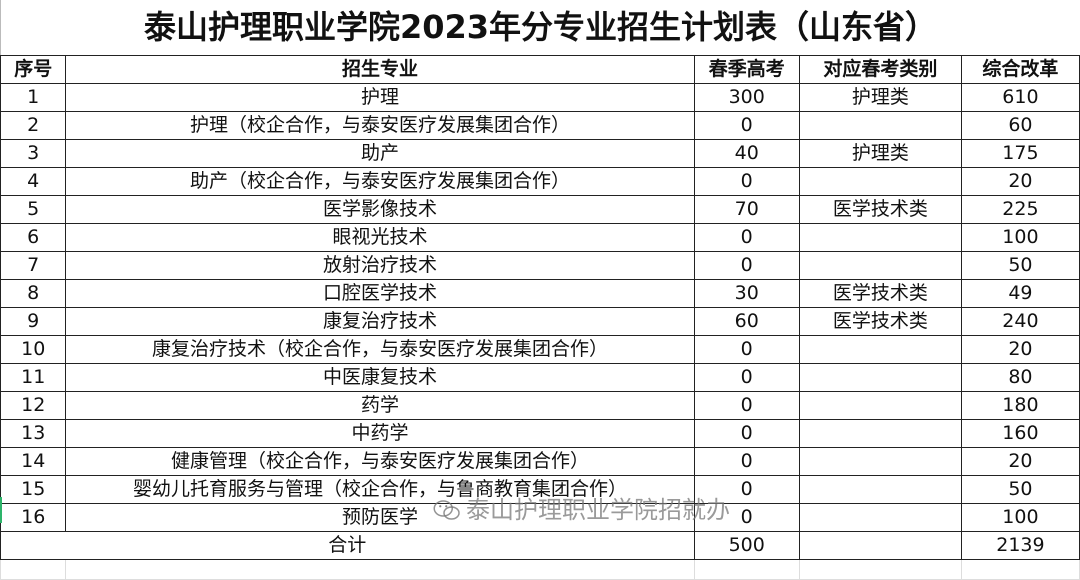 The width and height of the screenshot is (1080, 580). I want to click on table-cell: 16, so click(33, 517).